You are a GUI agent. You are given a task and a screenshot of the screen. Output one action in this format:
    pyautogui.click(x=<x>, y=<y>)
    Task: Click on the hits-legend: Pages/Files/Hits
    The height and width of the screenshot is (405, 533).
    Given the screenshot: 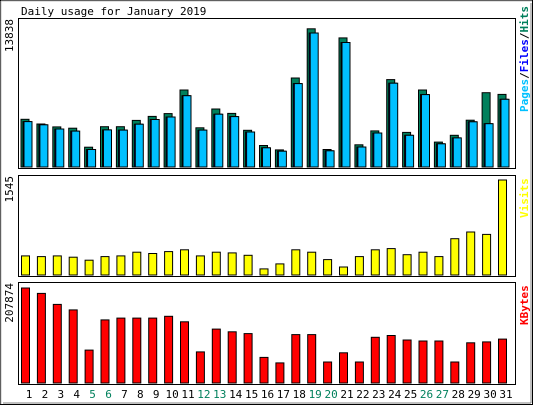 What is the action you would take?
    pyautogui.click(x=524, y=59)
    